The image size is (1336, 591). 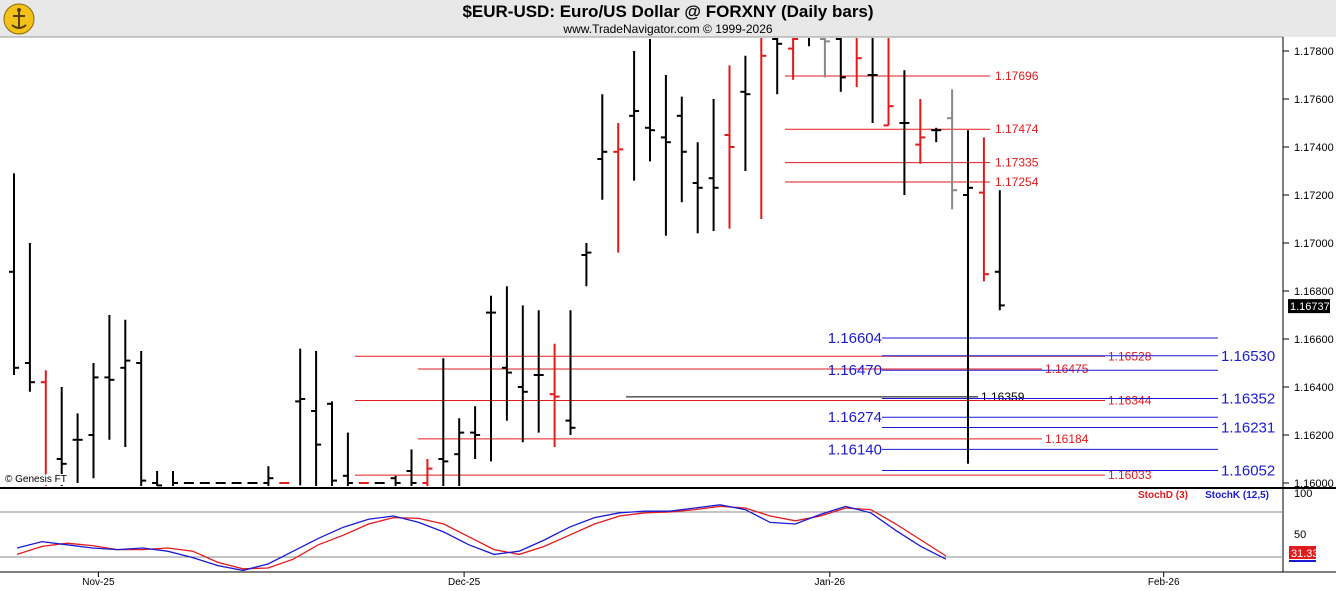 What do you see at coordinates (1314, 436) in the screenshot?
I see `y-tick-label-8: 1.16200` at bounding box center [1314, 436].